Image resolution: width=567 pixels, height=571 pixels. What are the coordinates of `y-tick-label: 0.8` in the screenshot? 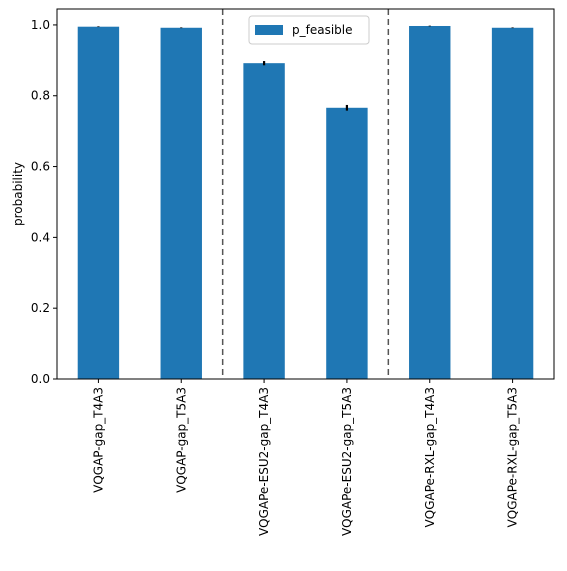 It's located at (40, 96).